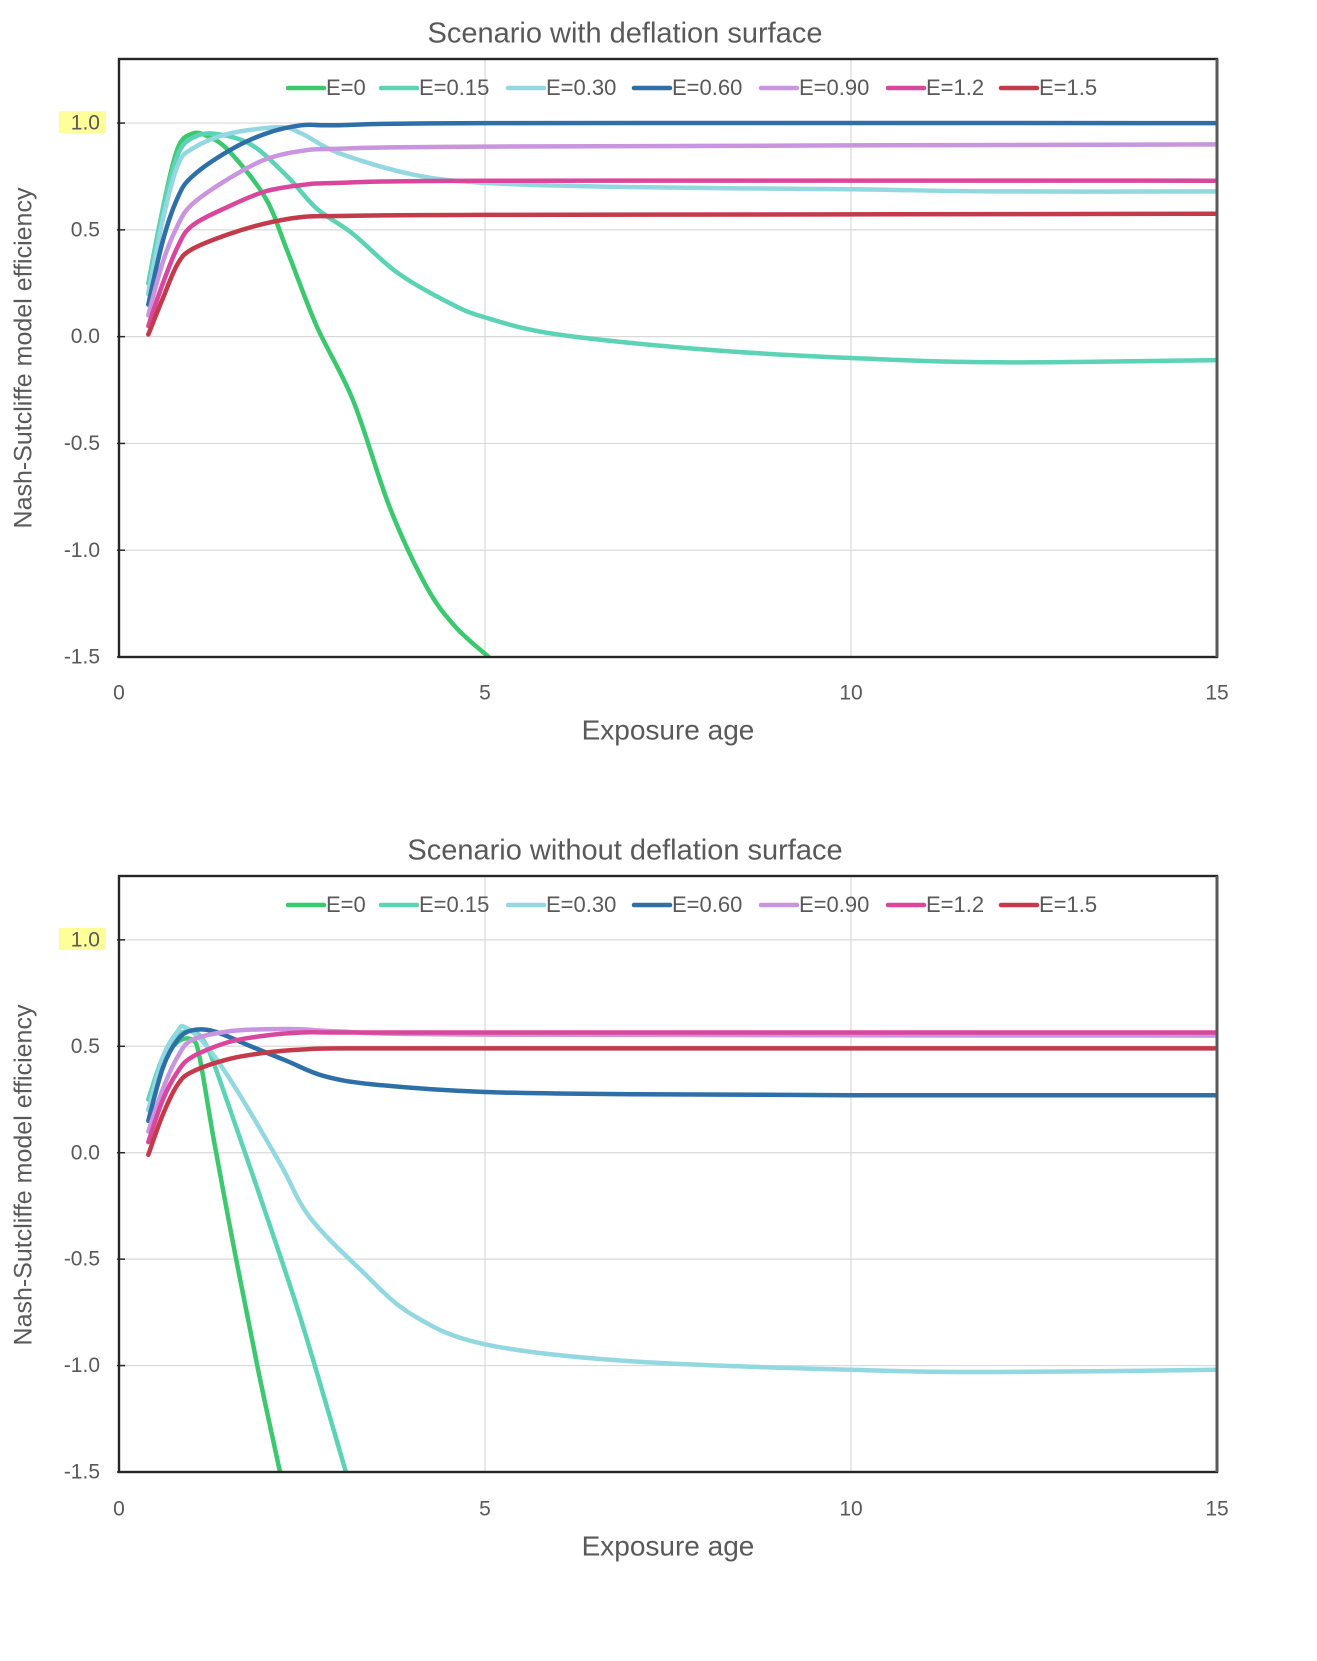  What do you see at coordinates (625, 34) in the screenshot?
I see `chart-title: Scenario with deflation surface` at bounding box center [625, 34].